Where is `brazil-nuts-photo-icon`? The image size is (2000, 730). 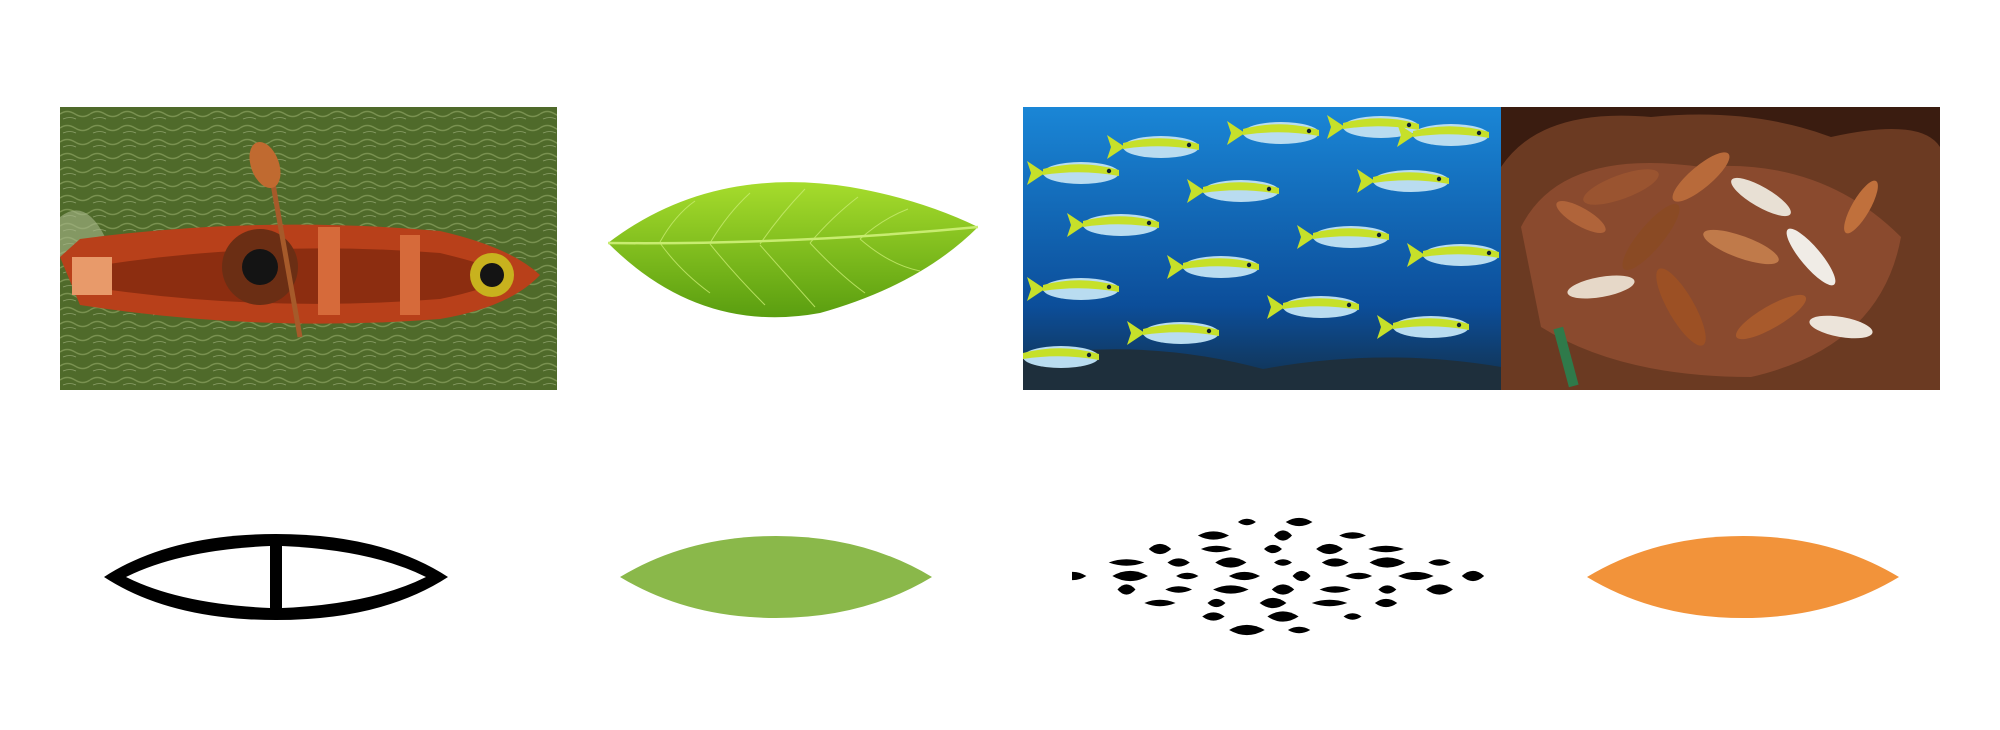 brazil-nuts-photo-icon is located at coordinates (1720, 248).